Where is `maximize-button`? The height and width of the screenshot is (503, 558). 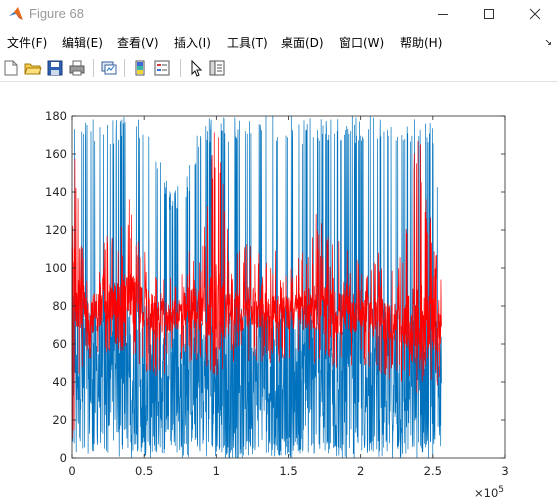
maximize-button is located at coordinates (489, 14).